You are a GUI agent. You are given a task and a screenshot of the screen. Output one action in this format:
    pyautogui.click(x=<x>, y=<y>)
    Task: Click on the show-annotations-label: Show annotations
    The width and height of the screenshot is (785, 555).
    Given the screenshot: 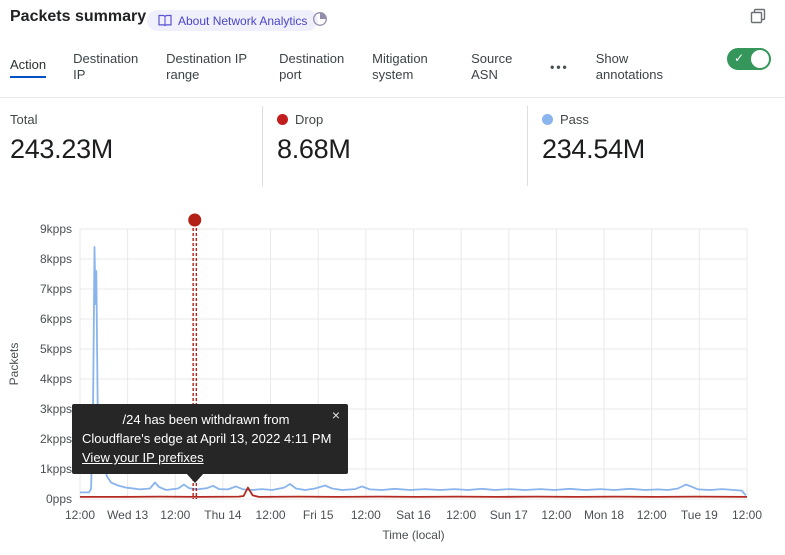 What is the action you would take?
    pyautogui.click(x=629, y=66)
    